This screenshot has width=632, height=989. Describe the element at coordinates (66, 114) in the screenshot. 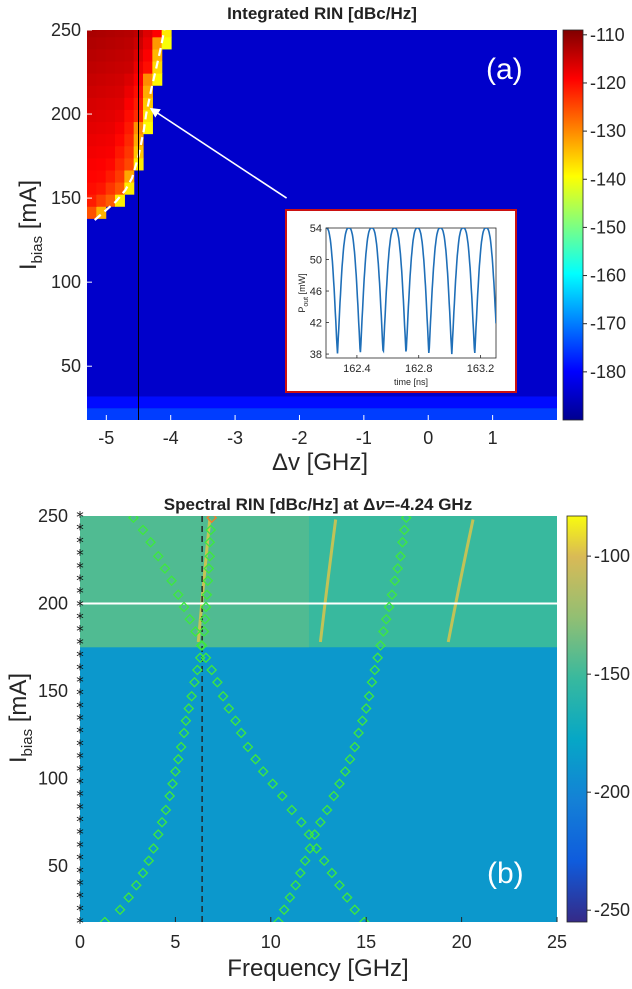

I see `chart-a-ytick-label: 200` at that location.